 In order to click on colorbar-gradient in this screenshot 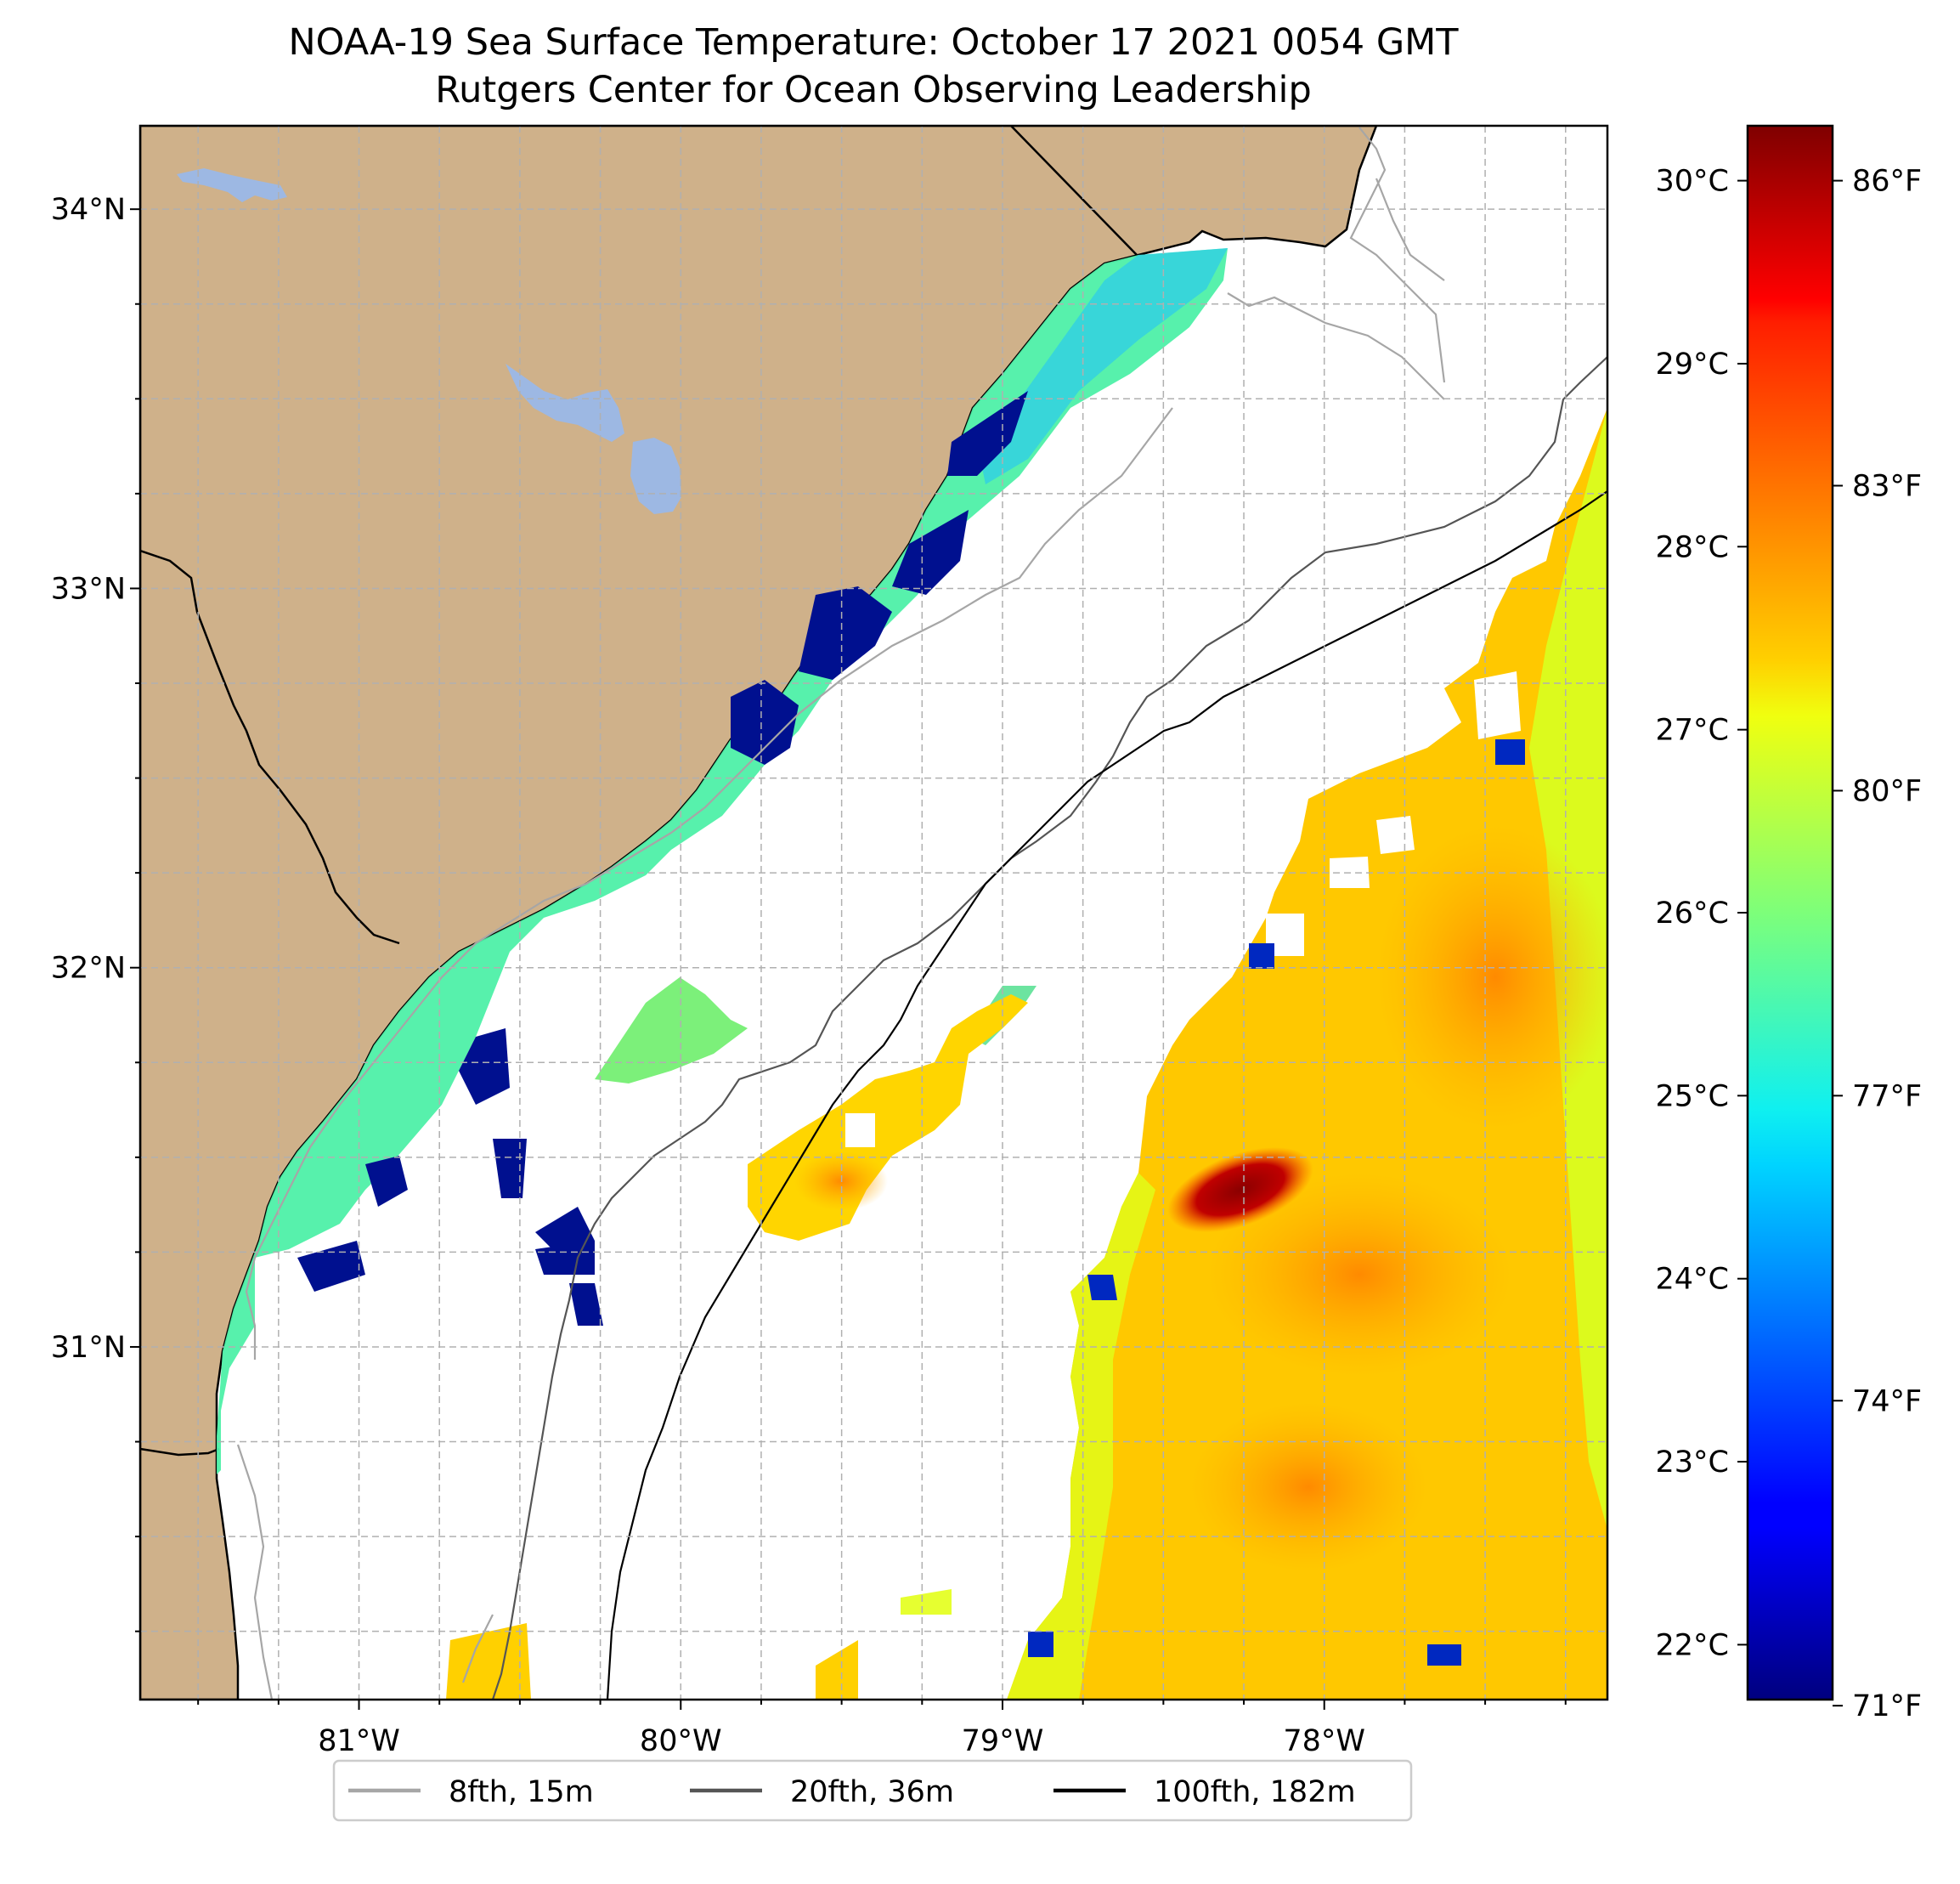, I will do `click(1790, 912)`.